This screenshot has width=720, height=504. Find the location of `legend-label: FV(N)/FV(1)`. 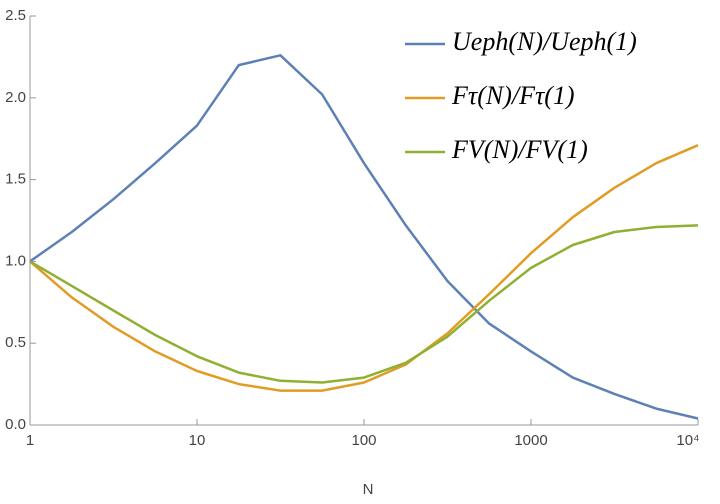

legend-label: FV(N)/FV(1) is located at coordinates (519, 149).